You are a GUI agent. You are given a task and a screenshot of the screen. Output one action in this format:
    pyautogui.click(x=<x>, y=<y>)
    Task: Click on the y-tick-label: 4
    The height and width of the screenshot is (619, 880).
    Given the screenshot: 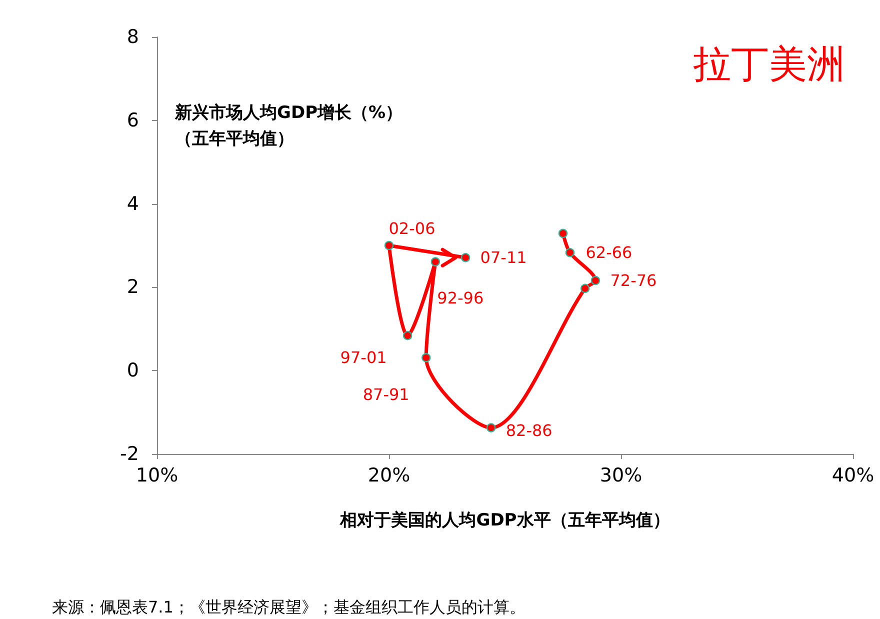 What is the action you would take?
    pyautogui.click(x=132, y=203)
    